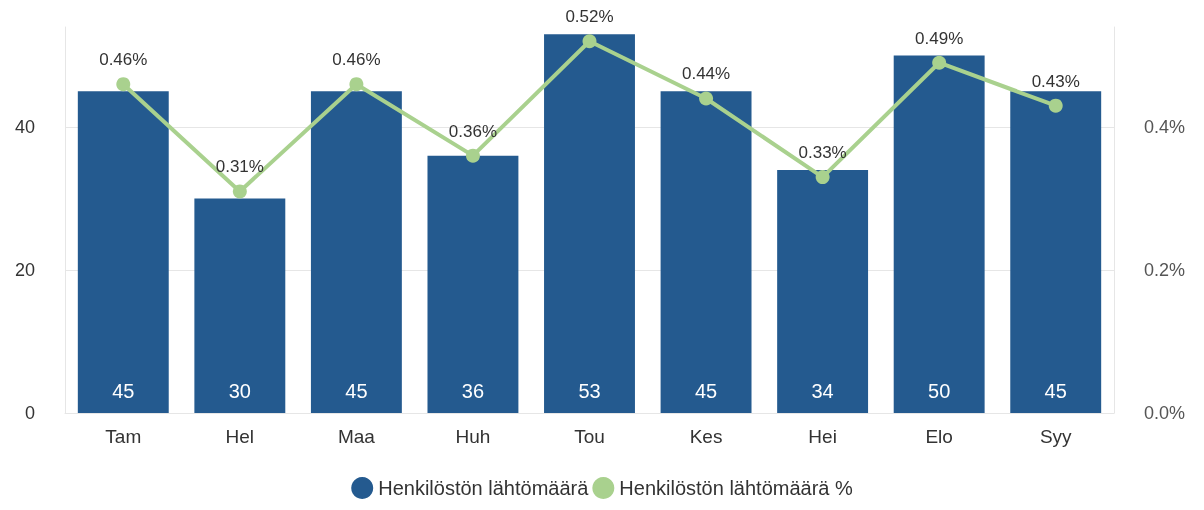 The height and width of the screenshot is (510, 1204). I want to click on x-tick-label: Maa, so click(356, 436).